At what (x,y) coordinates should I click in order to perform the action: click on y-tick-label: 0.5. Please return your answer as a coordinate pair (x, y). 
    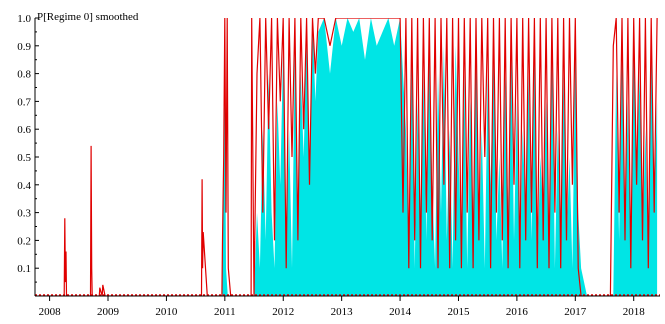
    Looking at the image, I should click on (24, 158).